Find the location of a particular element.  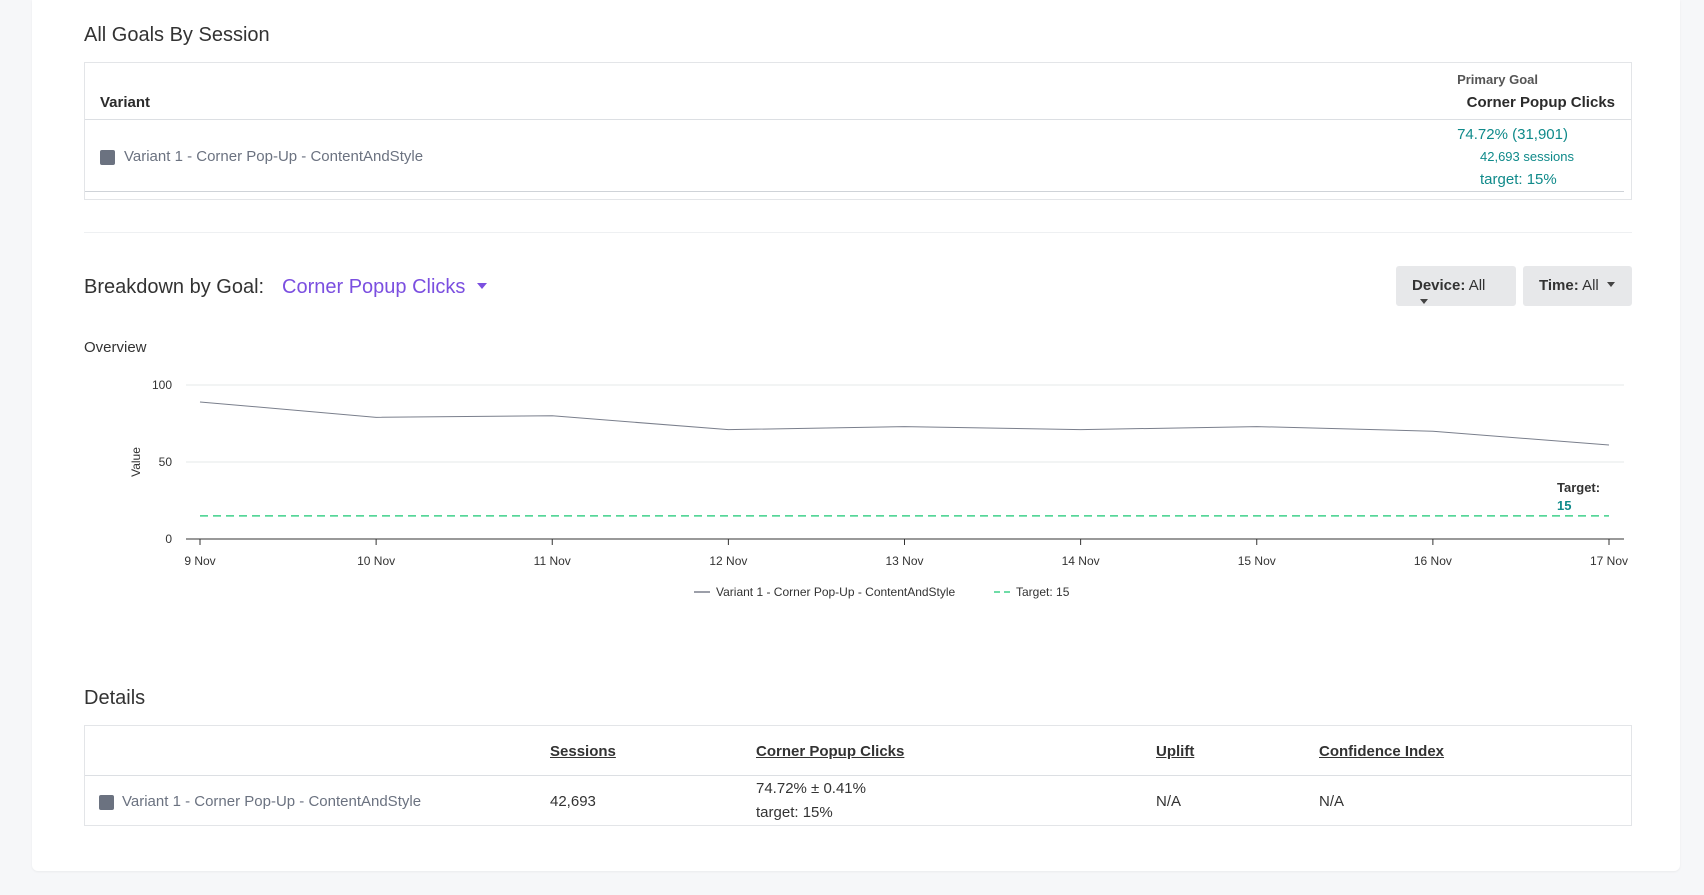

x-tick-label: 10 Nov is located at coordinates (376, 561).